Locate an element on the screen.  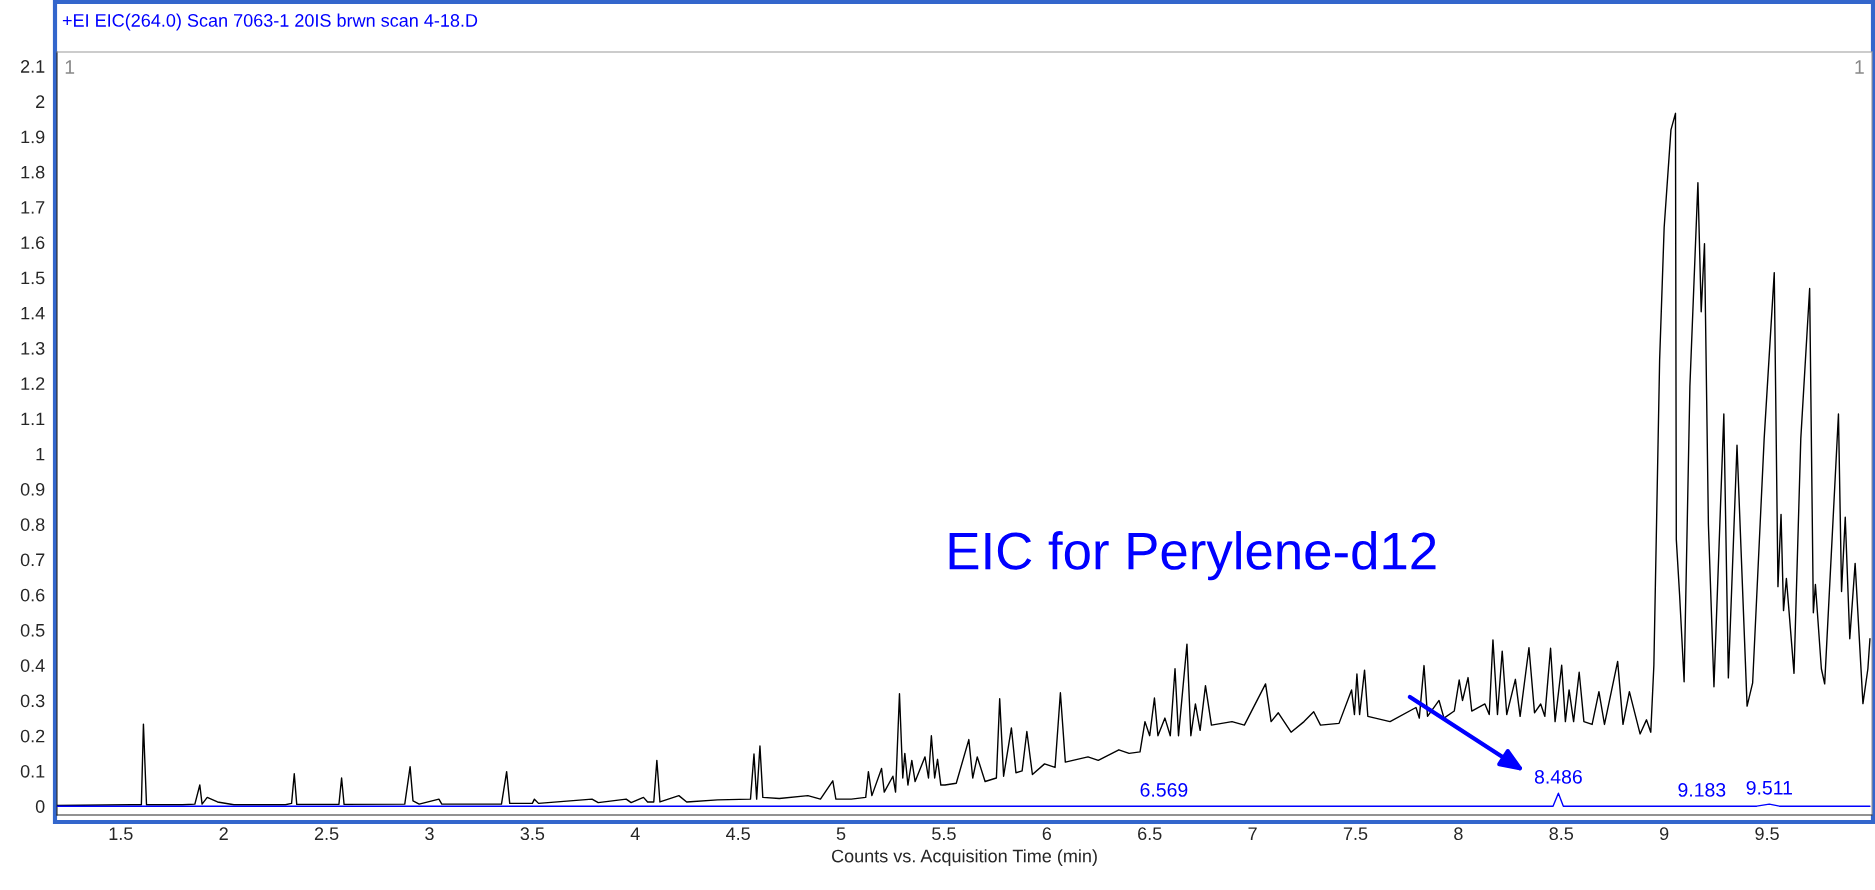
annotation: 8.486 is located at coordinates (1558, 776).